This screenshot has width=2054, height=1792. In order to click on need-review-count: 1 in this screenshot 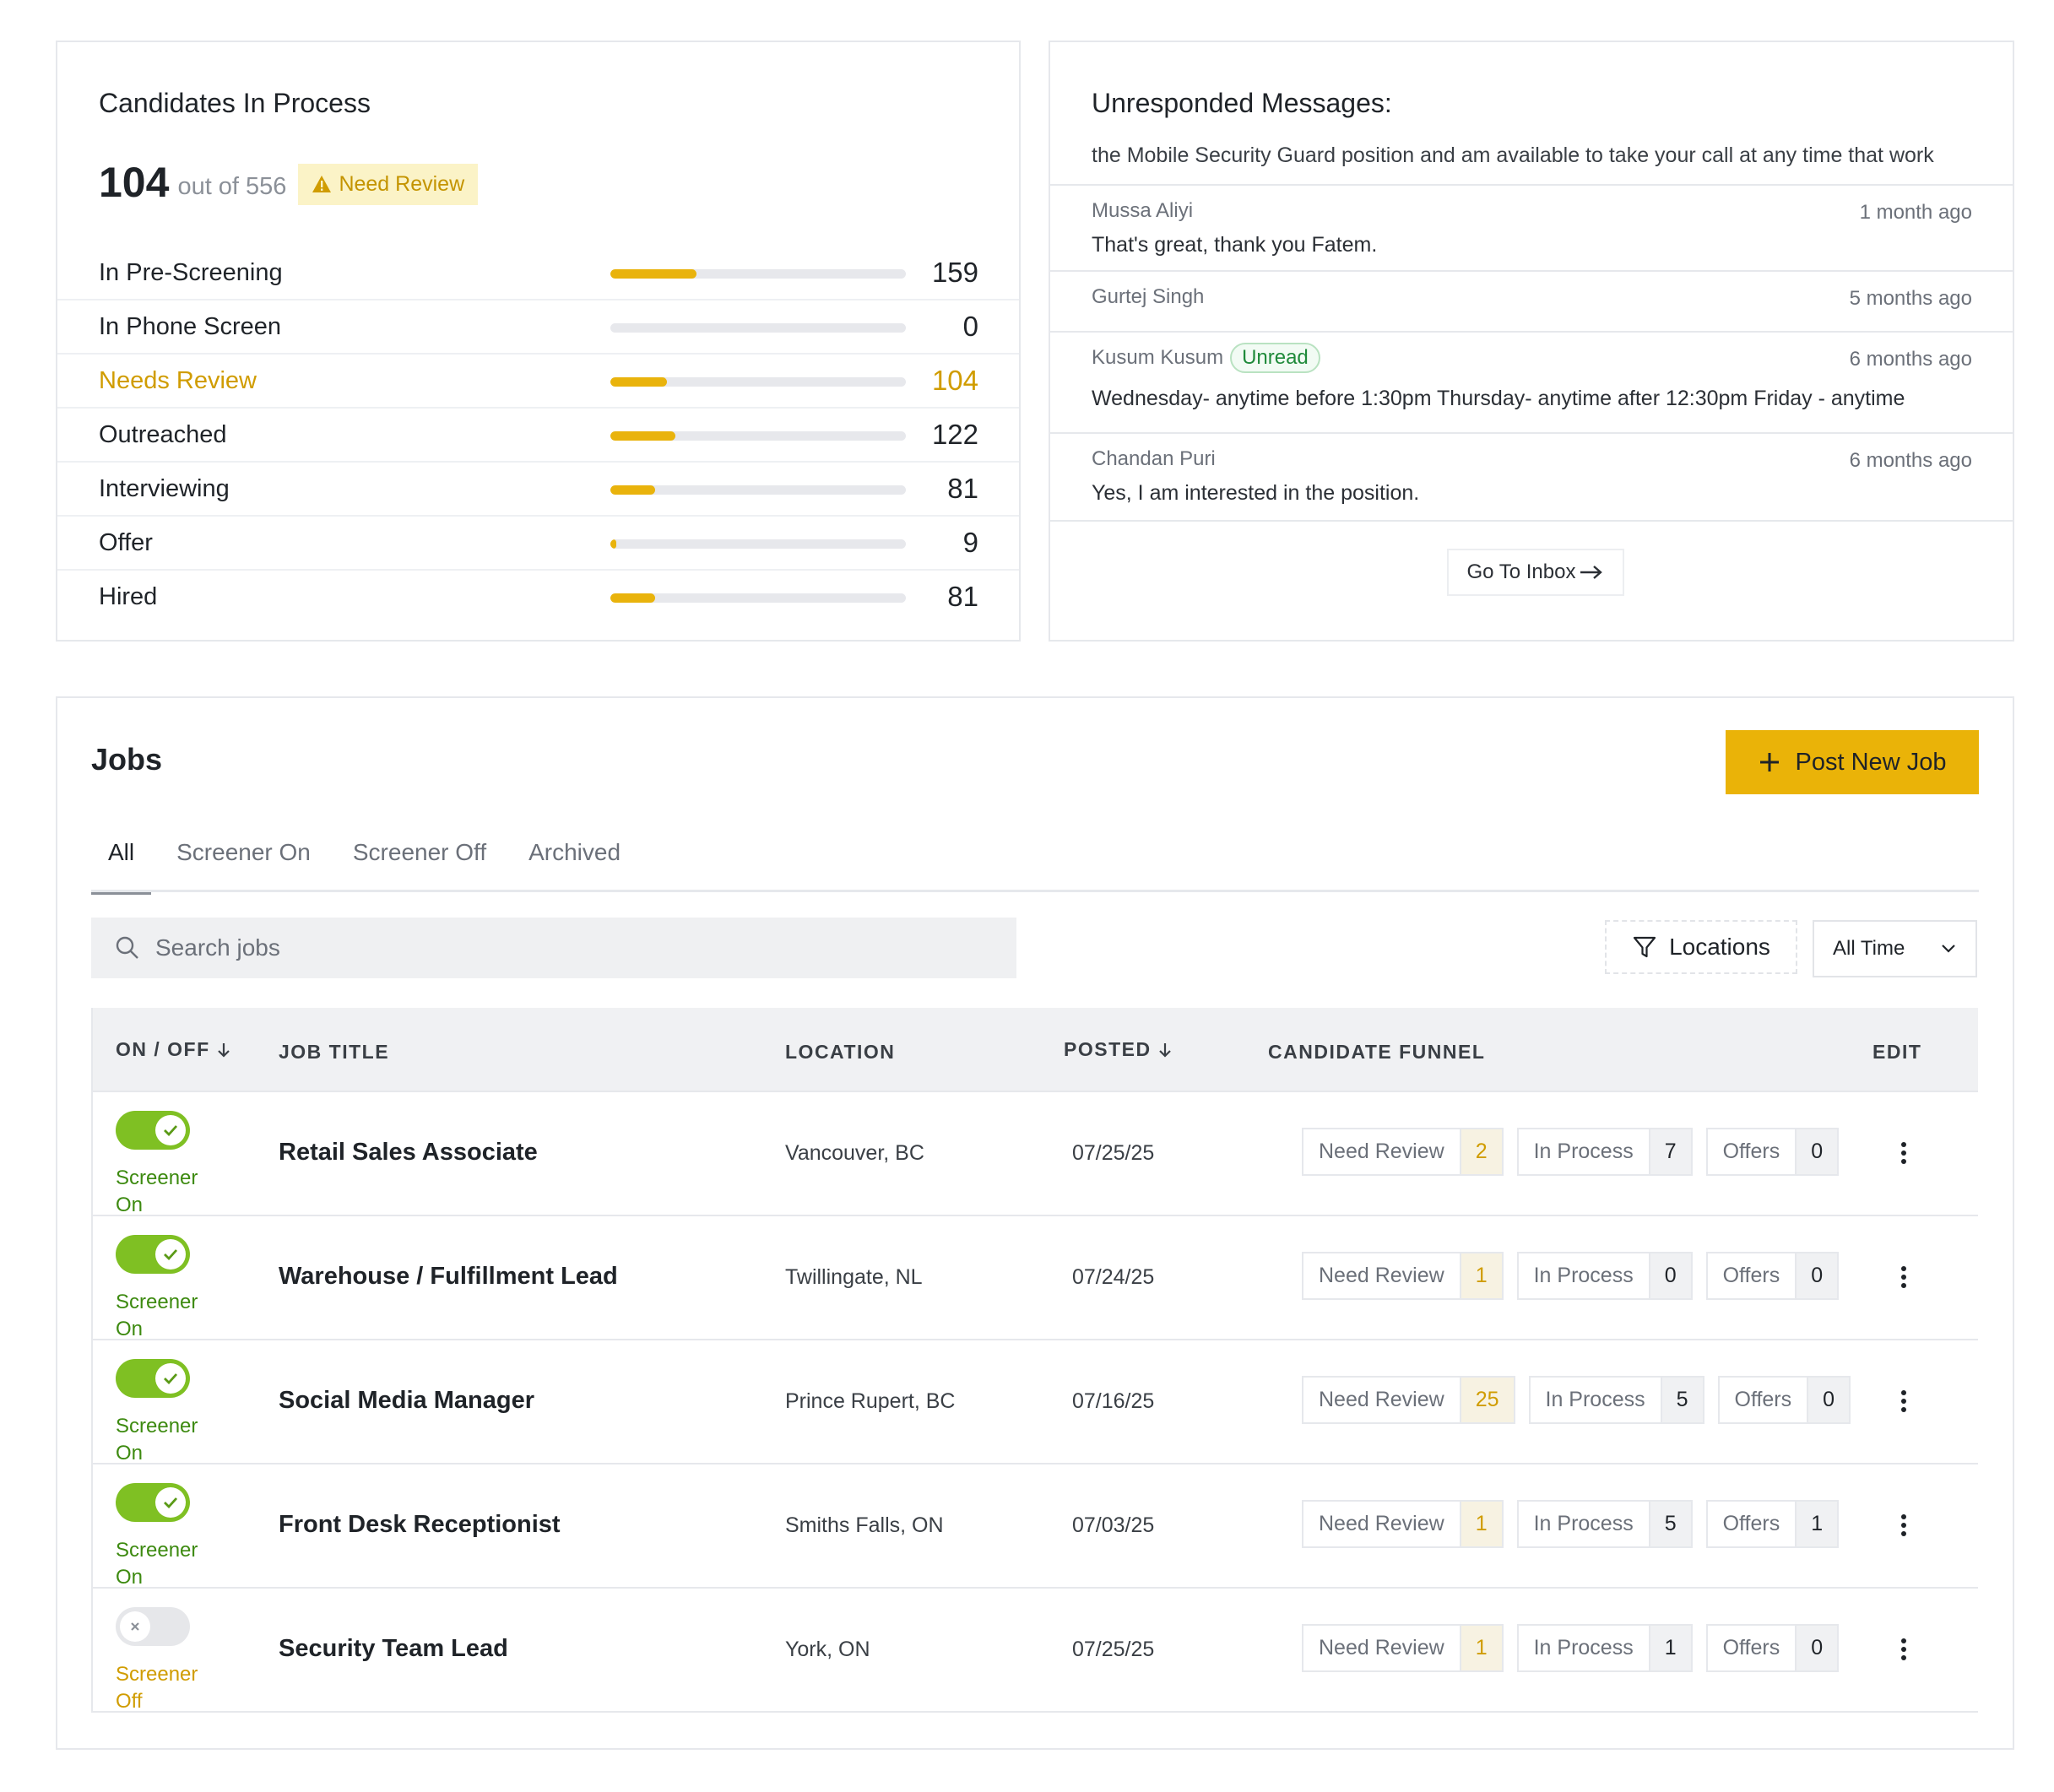, I will do `click(1480, 1275)`.